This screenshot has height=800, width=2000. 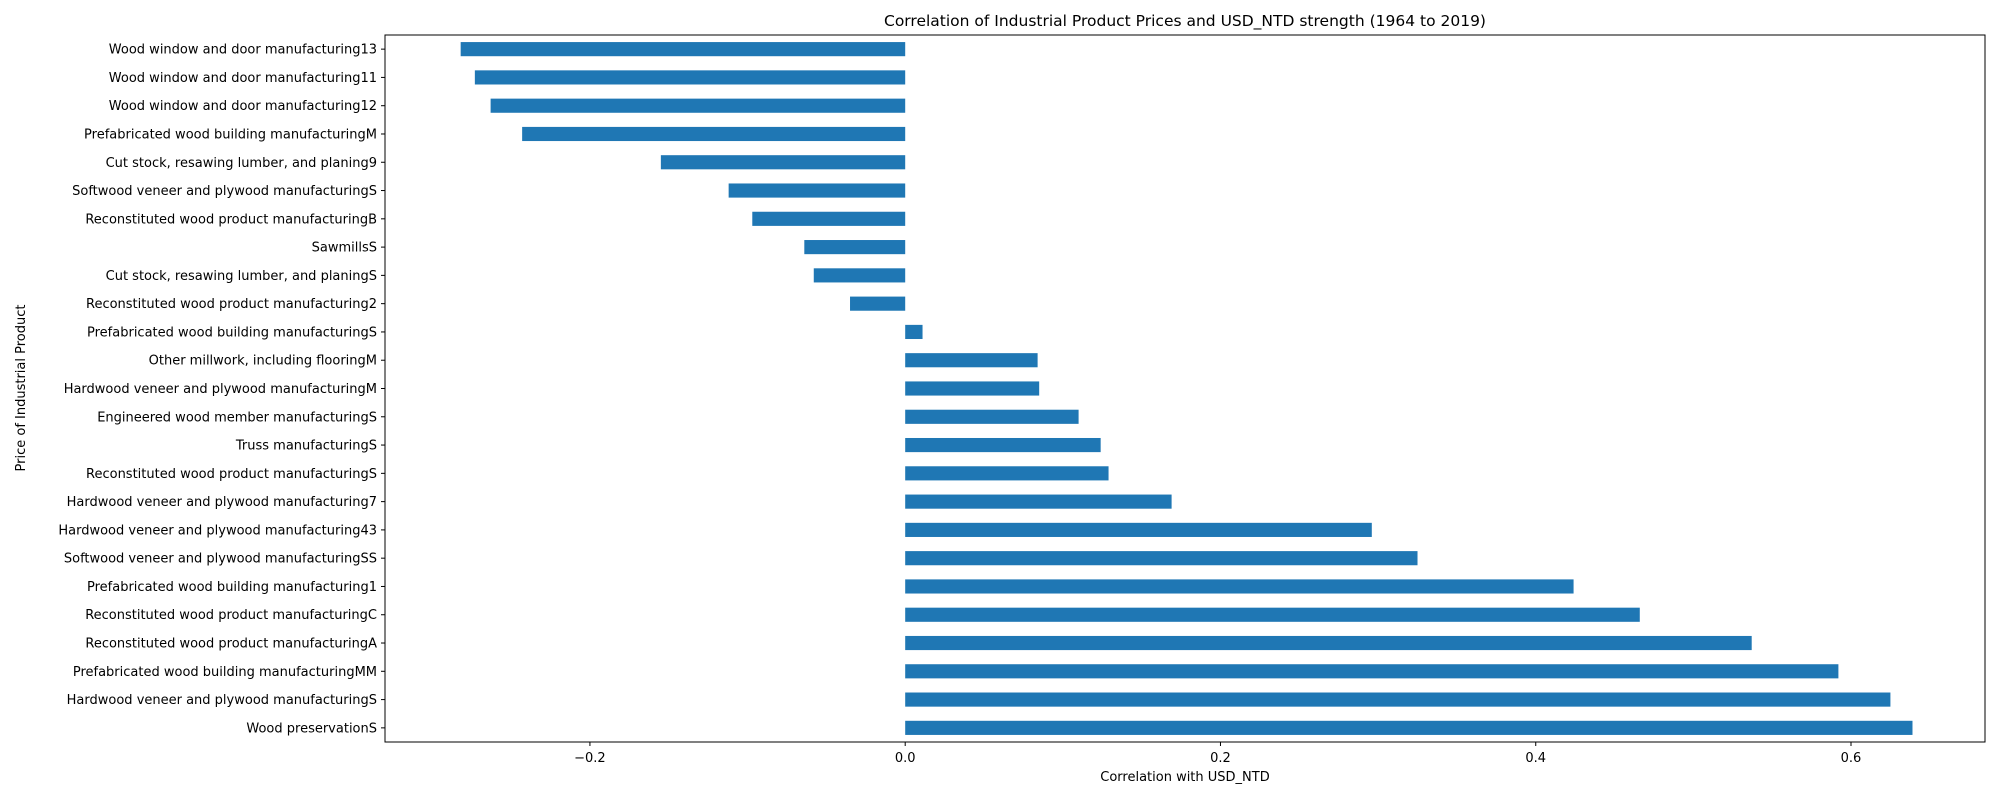 What do you see at coordinates (905, 758) in the screenshot?
I see `x-tick-label: 0.0` at bounding box center [905, 758].